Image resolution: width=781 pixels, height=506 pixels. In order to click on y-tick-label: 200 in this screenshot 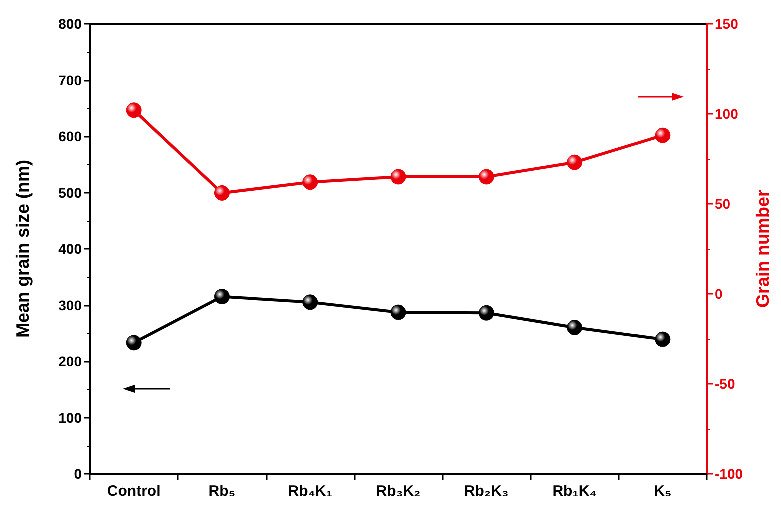, I will do `click(70, 362)`.